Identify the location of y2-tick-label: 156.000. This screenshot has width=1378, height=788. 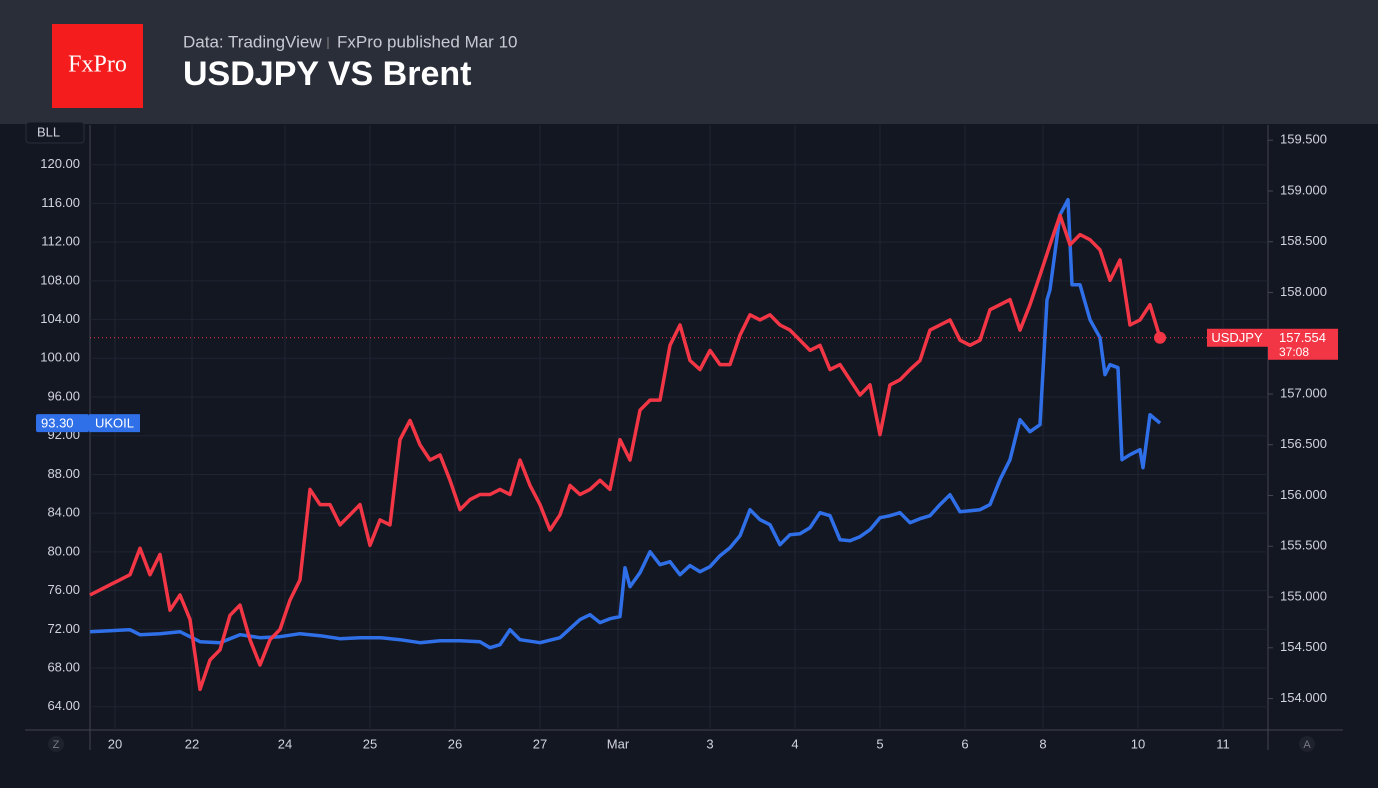
(1303, 494).